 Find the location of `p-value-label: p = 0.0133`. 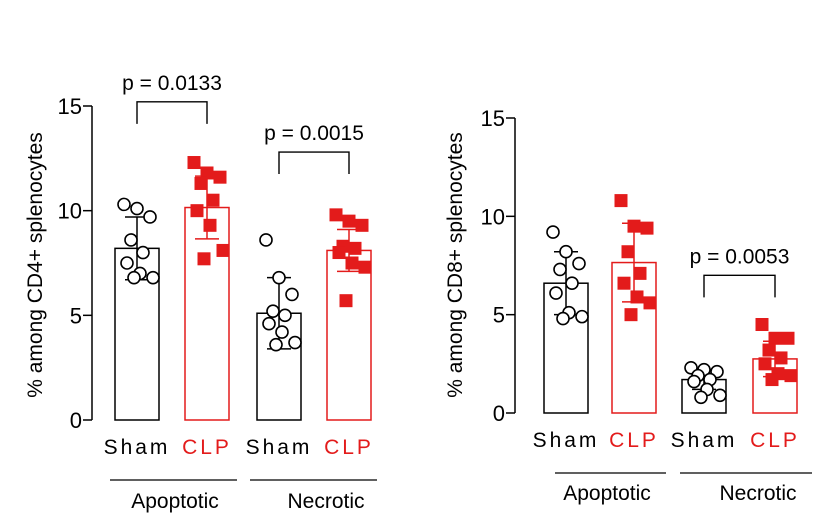

p-value-label: p = 0.0133 is located at coordinates (172, 83).